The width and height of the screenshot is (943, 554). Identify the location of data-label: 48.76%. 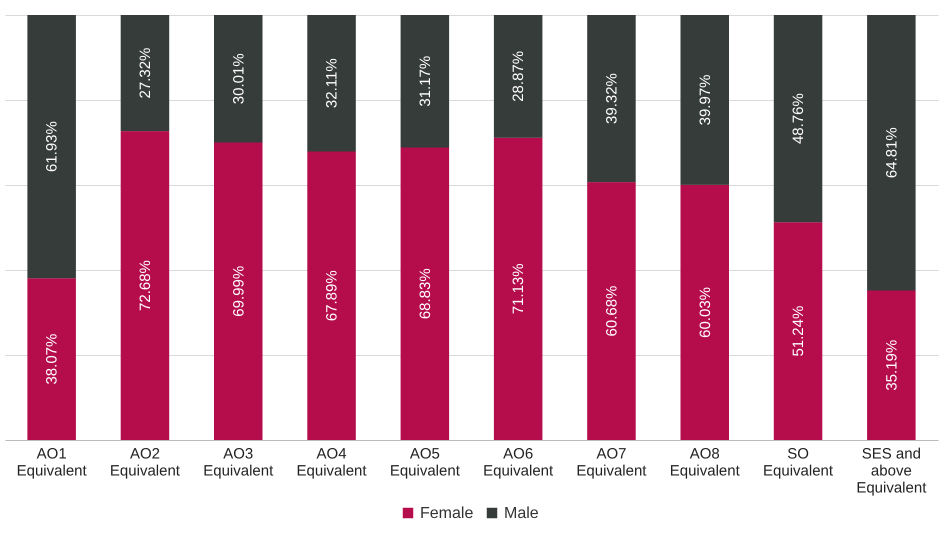
(799, 118).